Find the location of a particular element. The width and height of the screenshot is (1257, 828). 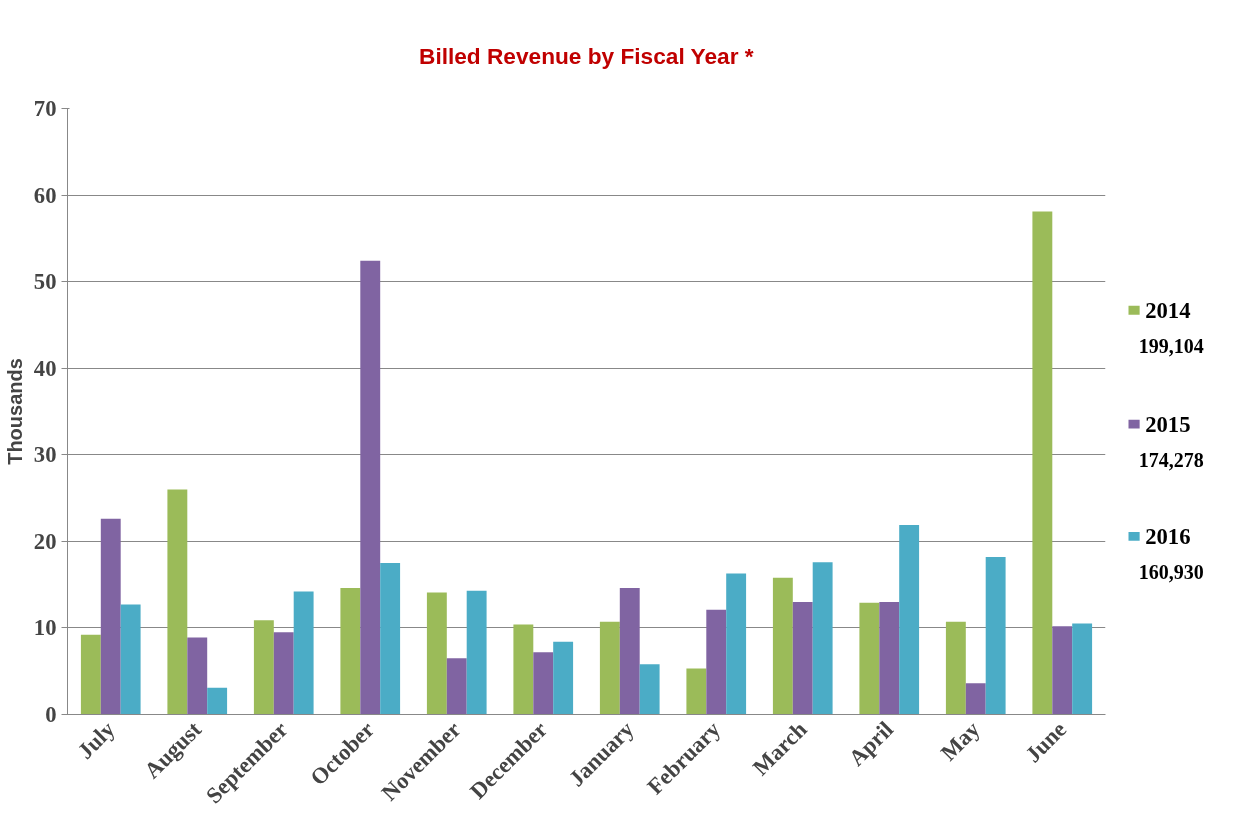

y-tick-label: 0 is located at coordinates (51, 714).